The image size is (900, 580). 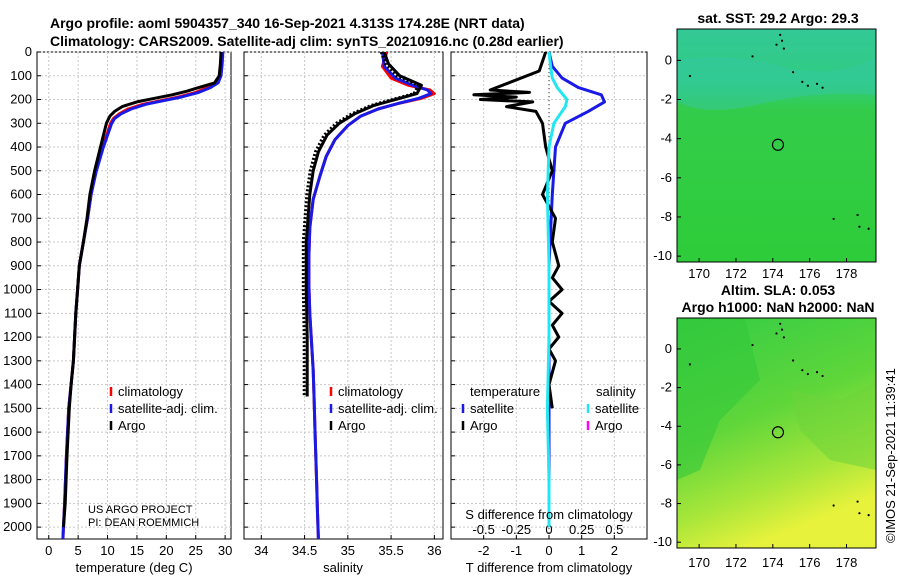 What do you see at coordinates (17, 407) in the screenshot?
I see `y-tick-label: 1500` at bounding box center [17, 407].